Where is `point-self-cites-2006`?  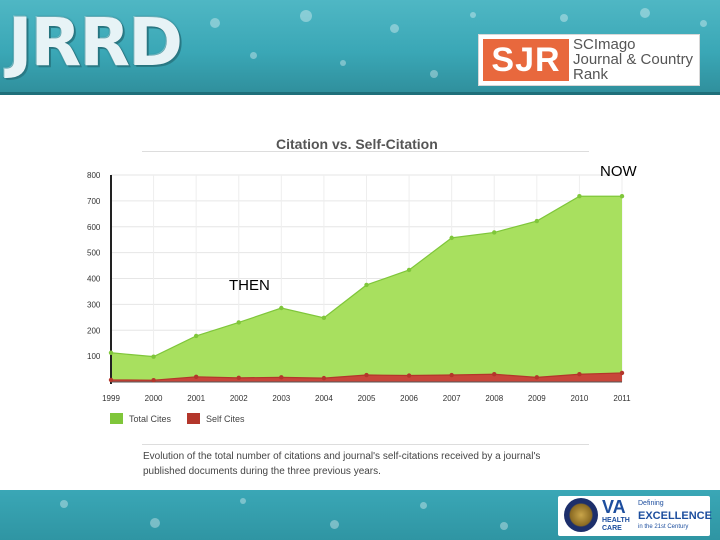
point-self-cites-2006 is located at coordinates (409, 375).